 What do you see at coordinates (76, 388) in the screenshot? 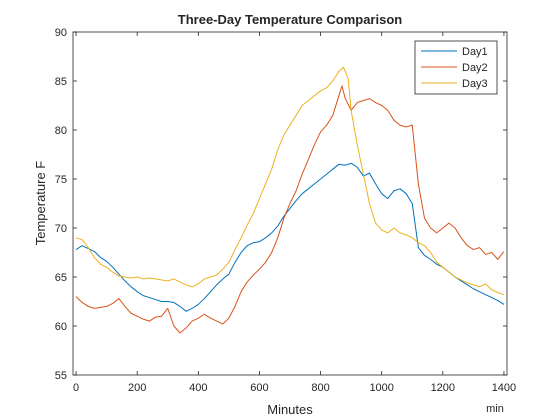
I see `x-tick-label: 0` at bounding box center [76, 388].